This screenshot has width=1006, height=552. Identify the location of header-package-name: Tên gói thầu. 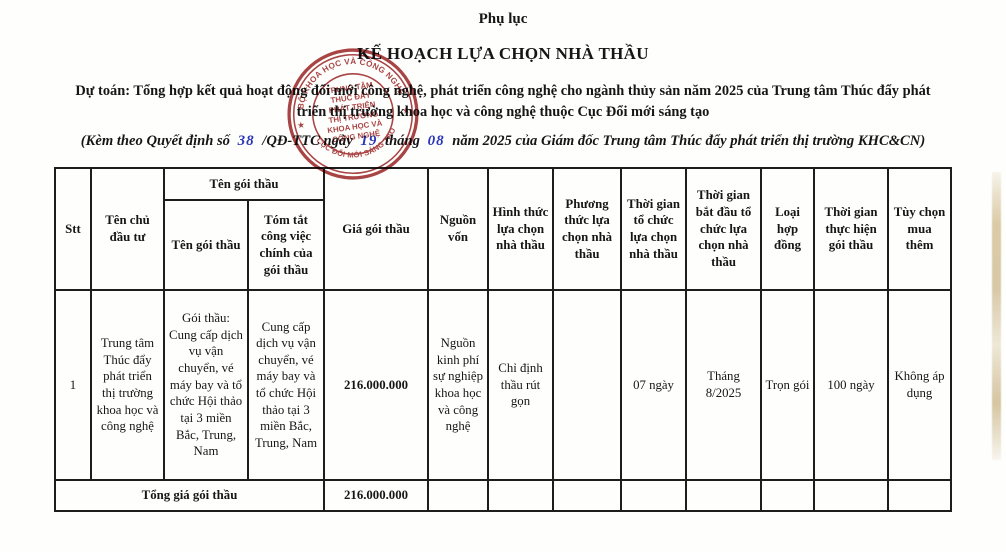
(206, 245).